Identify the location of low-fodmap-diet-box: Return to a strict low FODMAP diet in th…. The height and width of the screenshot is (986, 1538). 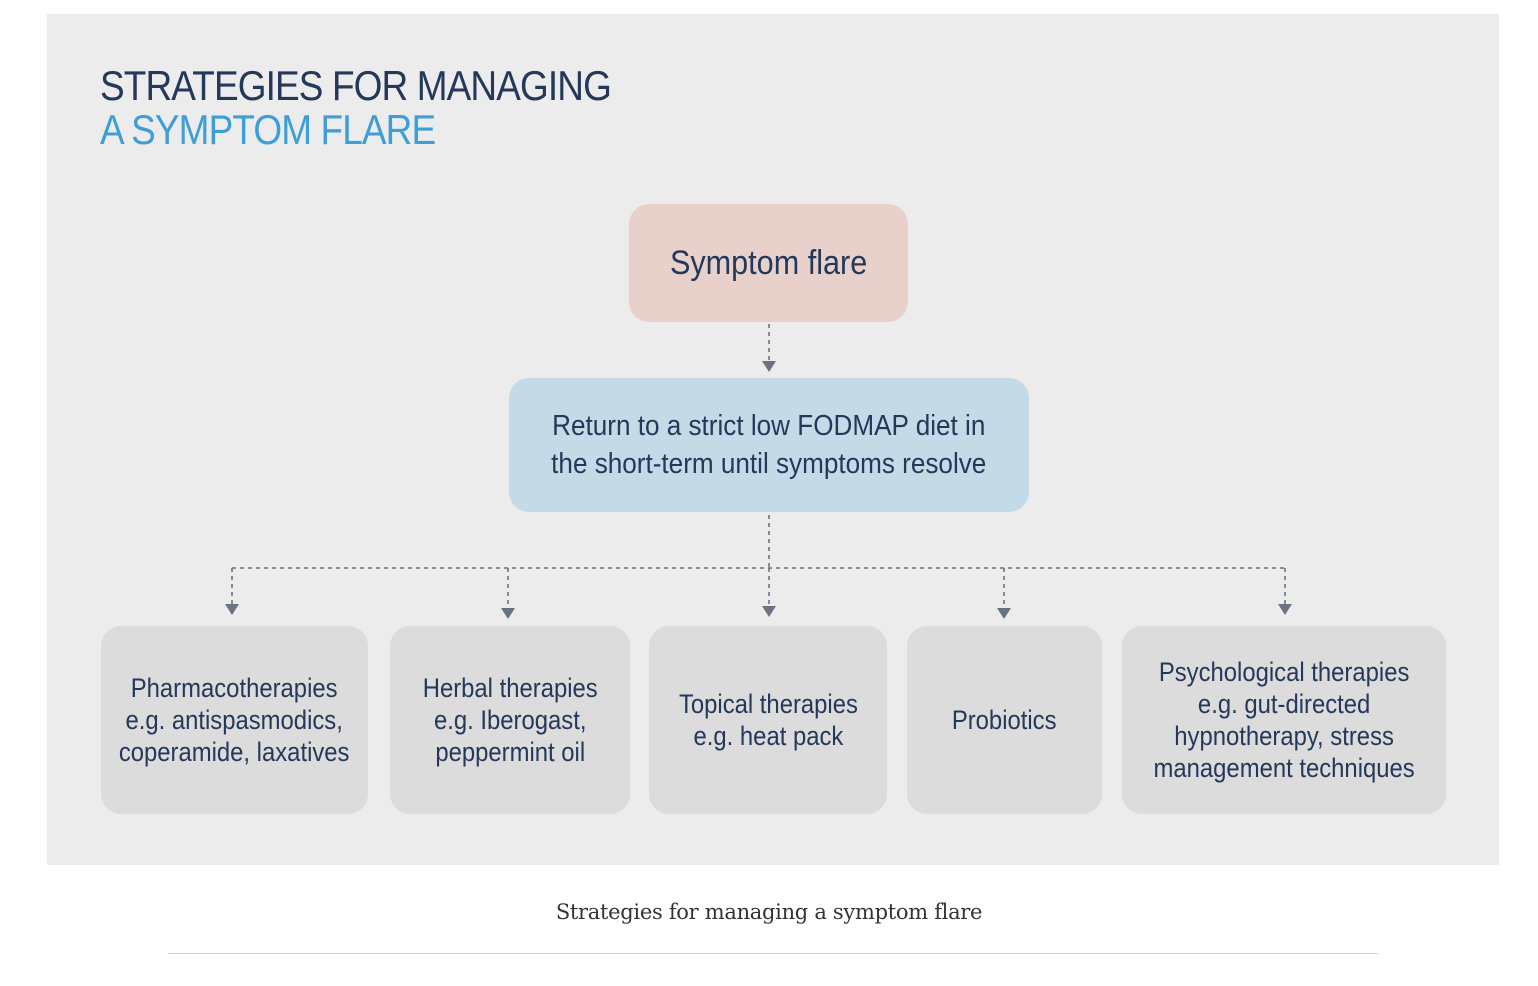
(769, 445).